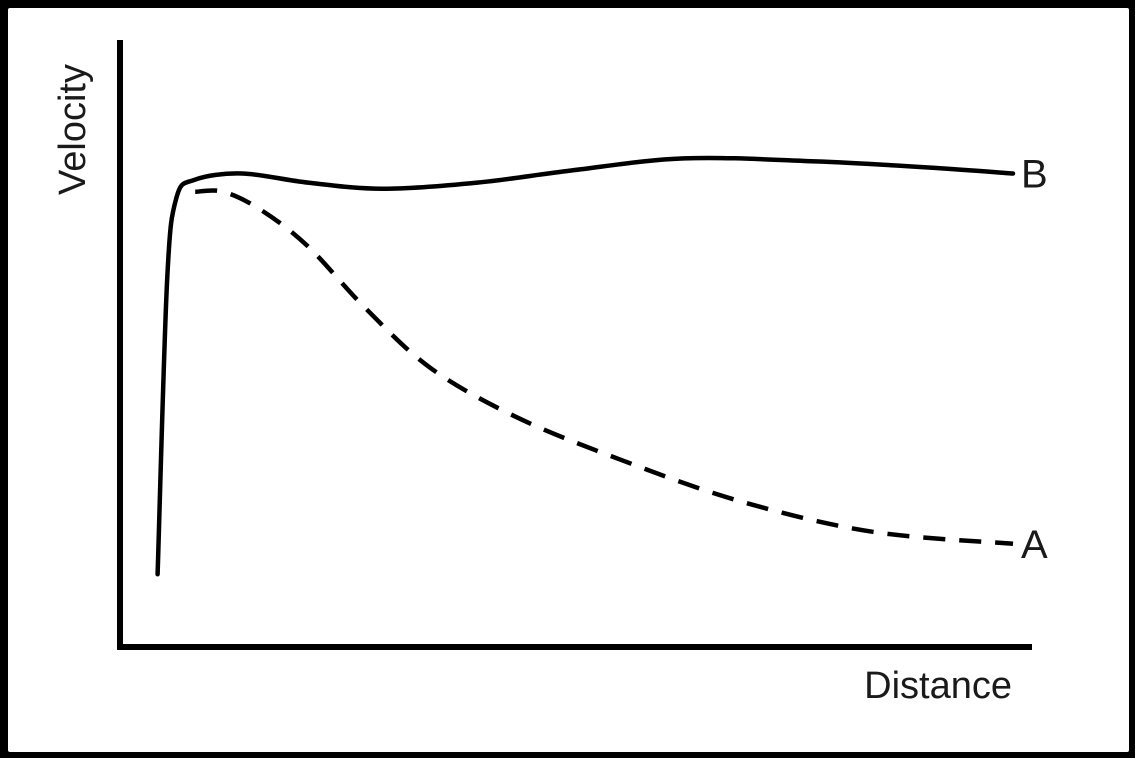 This screenshot has height=758, width=1135. I want to click on series-label-b: B, so click(1034, 175).